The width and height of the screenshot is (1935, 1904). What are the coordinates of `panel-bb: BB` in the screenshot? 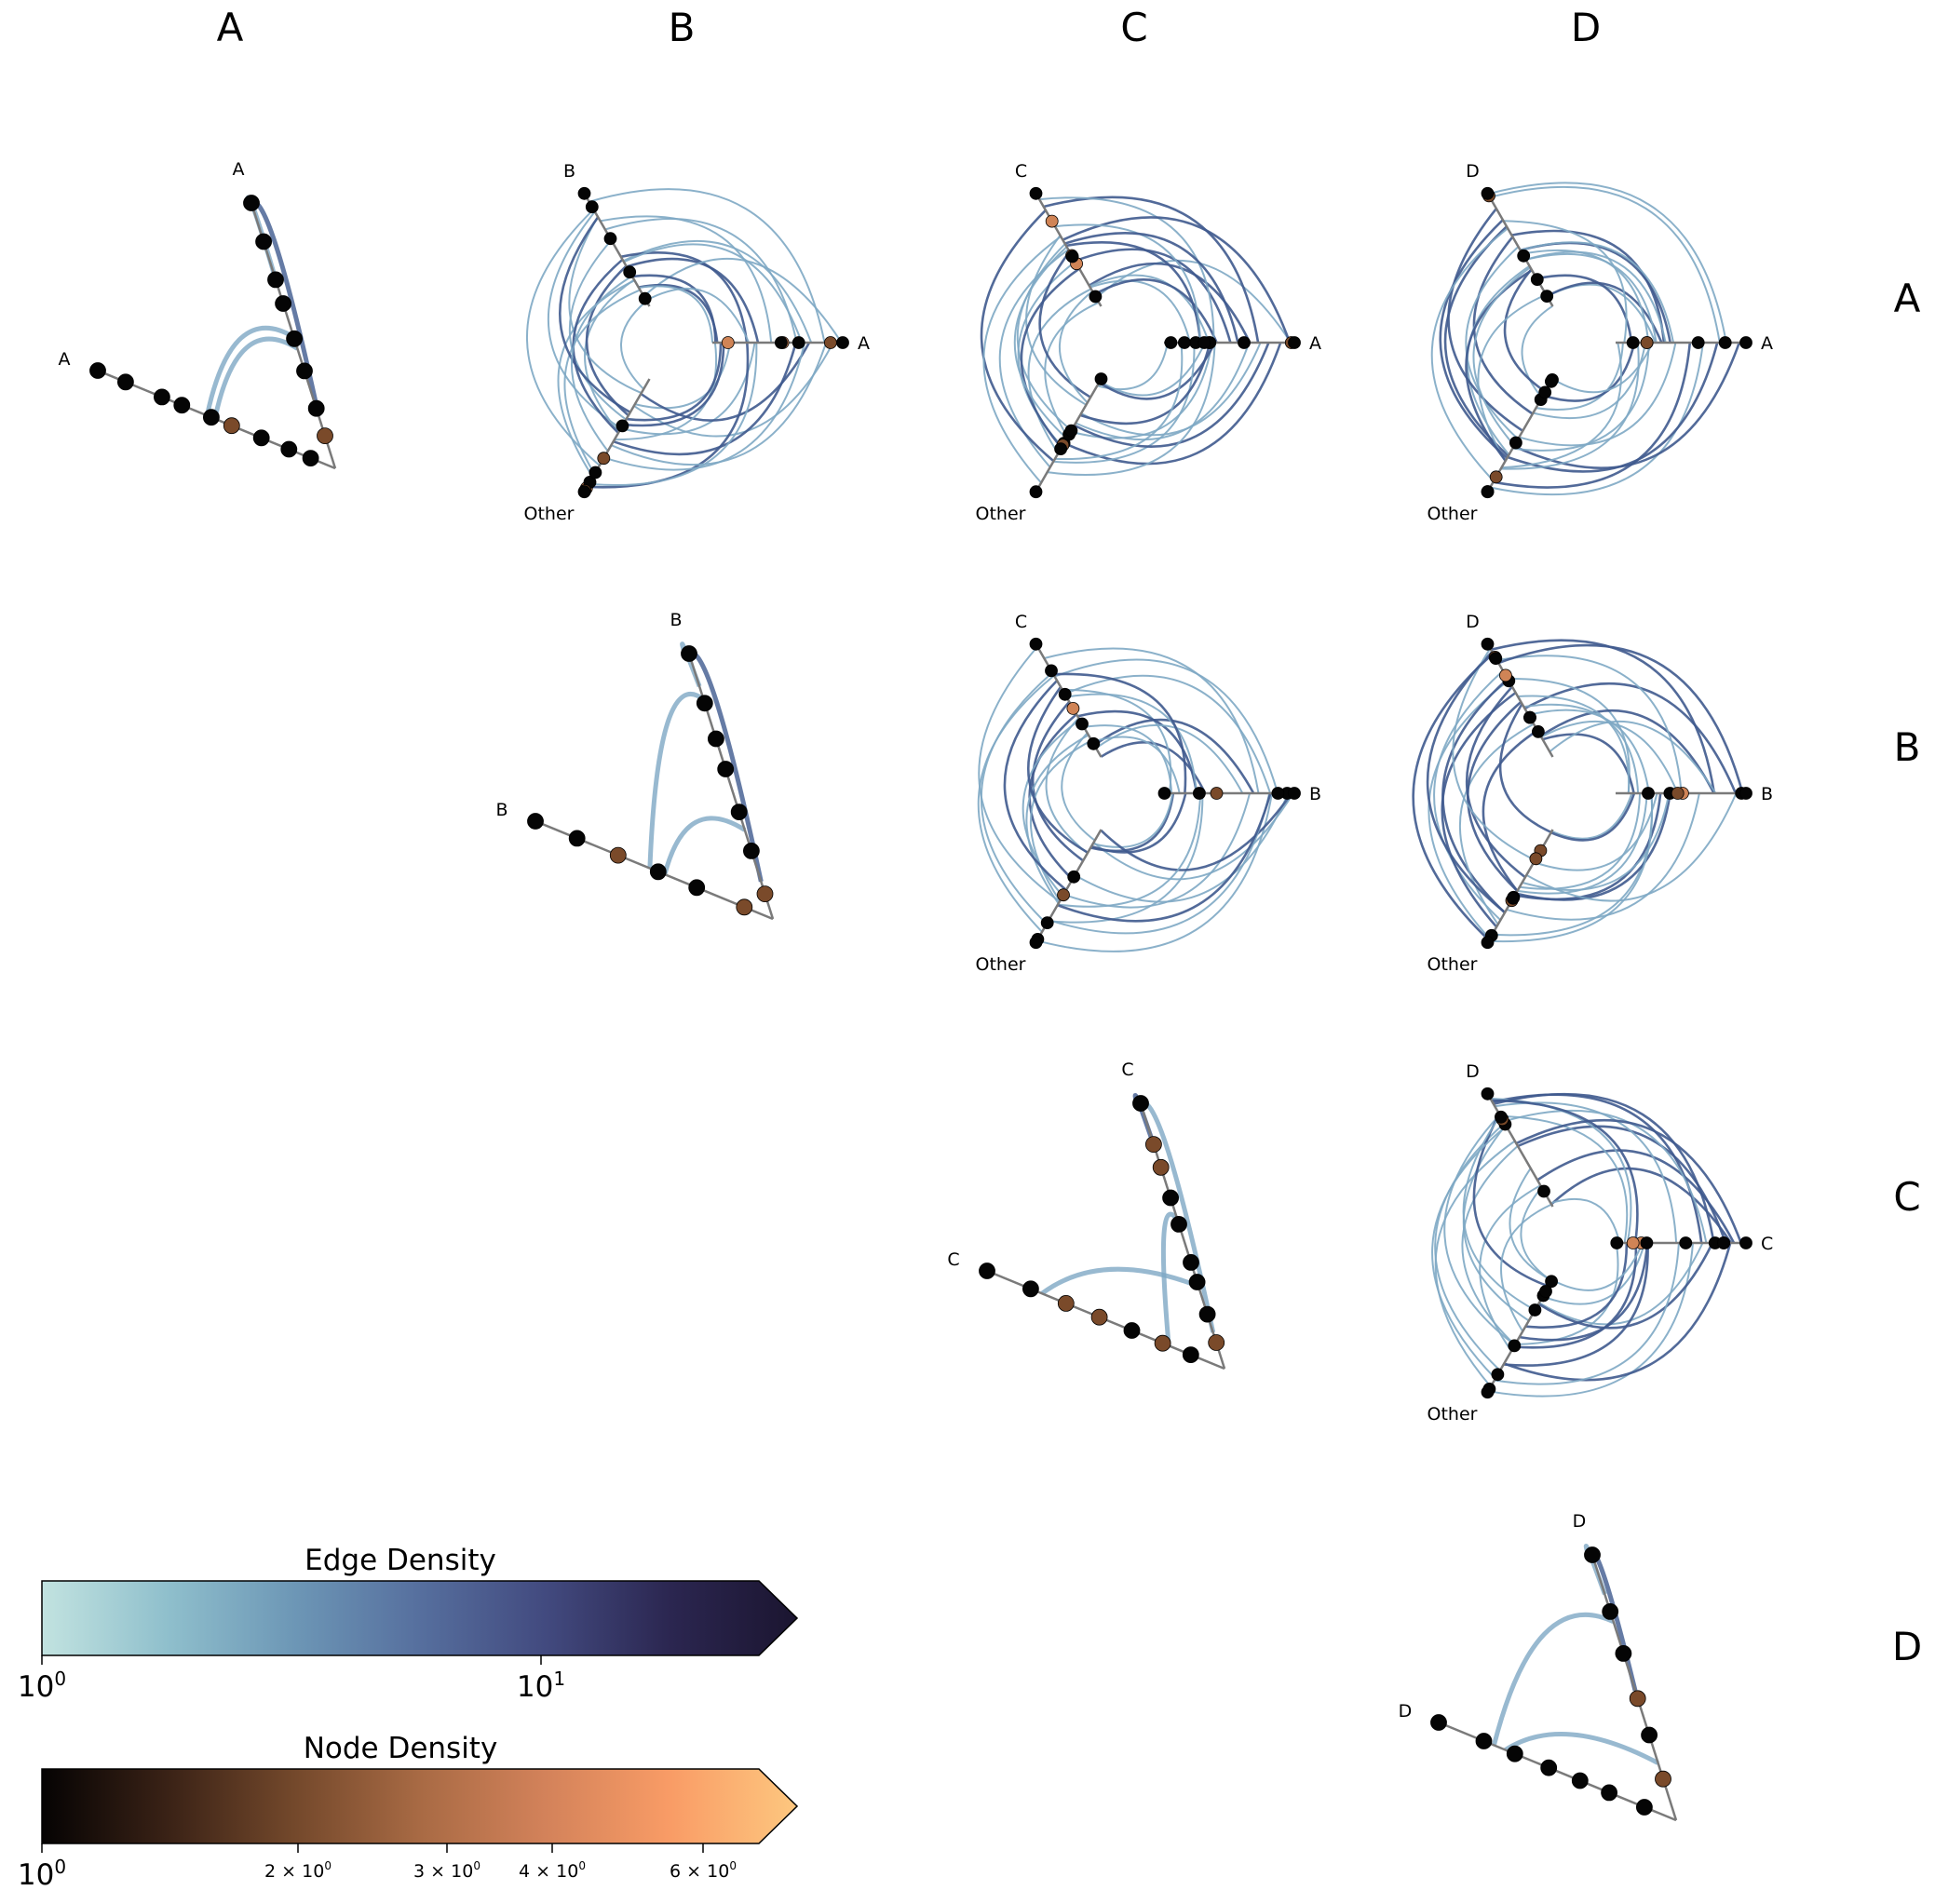 It's located at (635, 765).